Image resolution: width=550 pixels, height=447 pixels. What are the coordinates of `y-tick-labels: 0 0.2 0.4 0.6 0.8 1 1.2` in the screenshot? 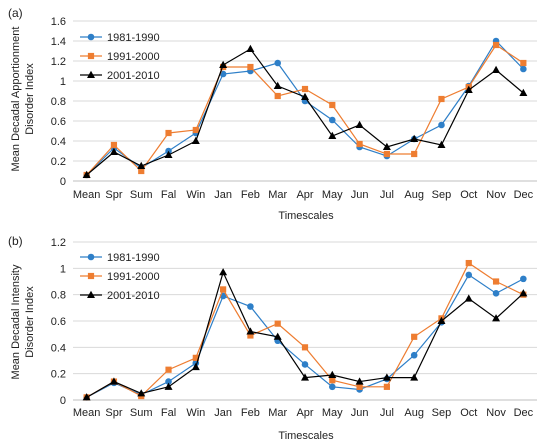 It's located at (58, 322).